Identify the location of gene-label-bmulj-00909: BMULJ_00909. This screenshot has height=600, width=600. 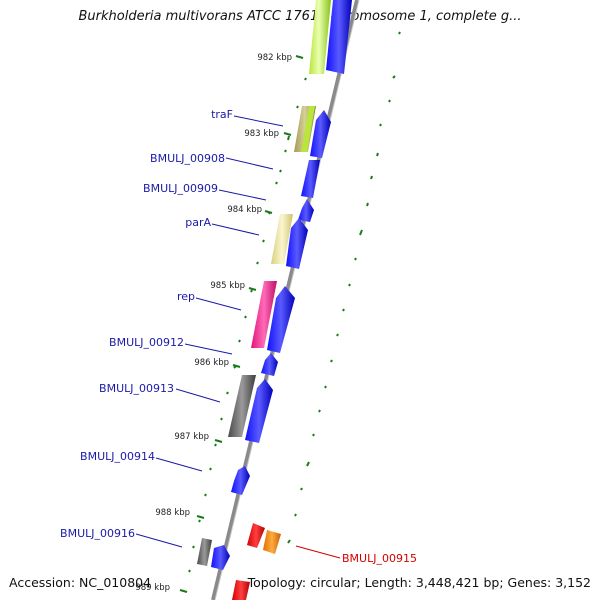
(180, 188).